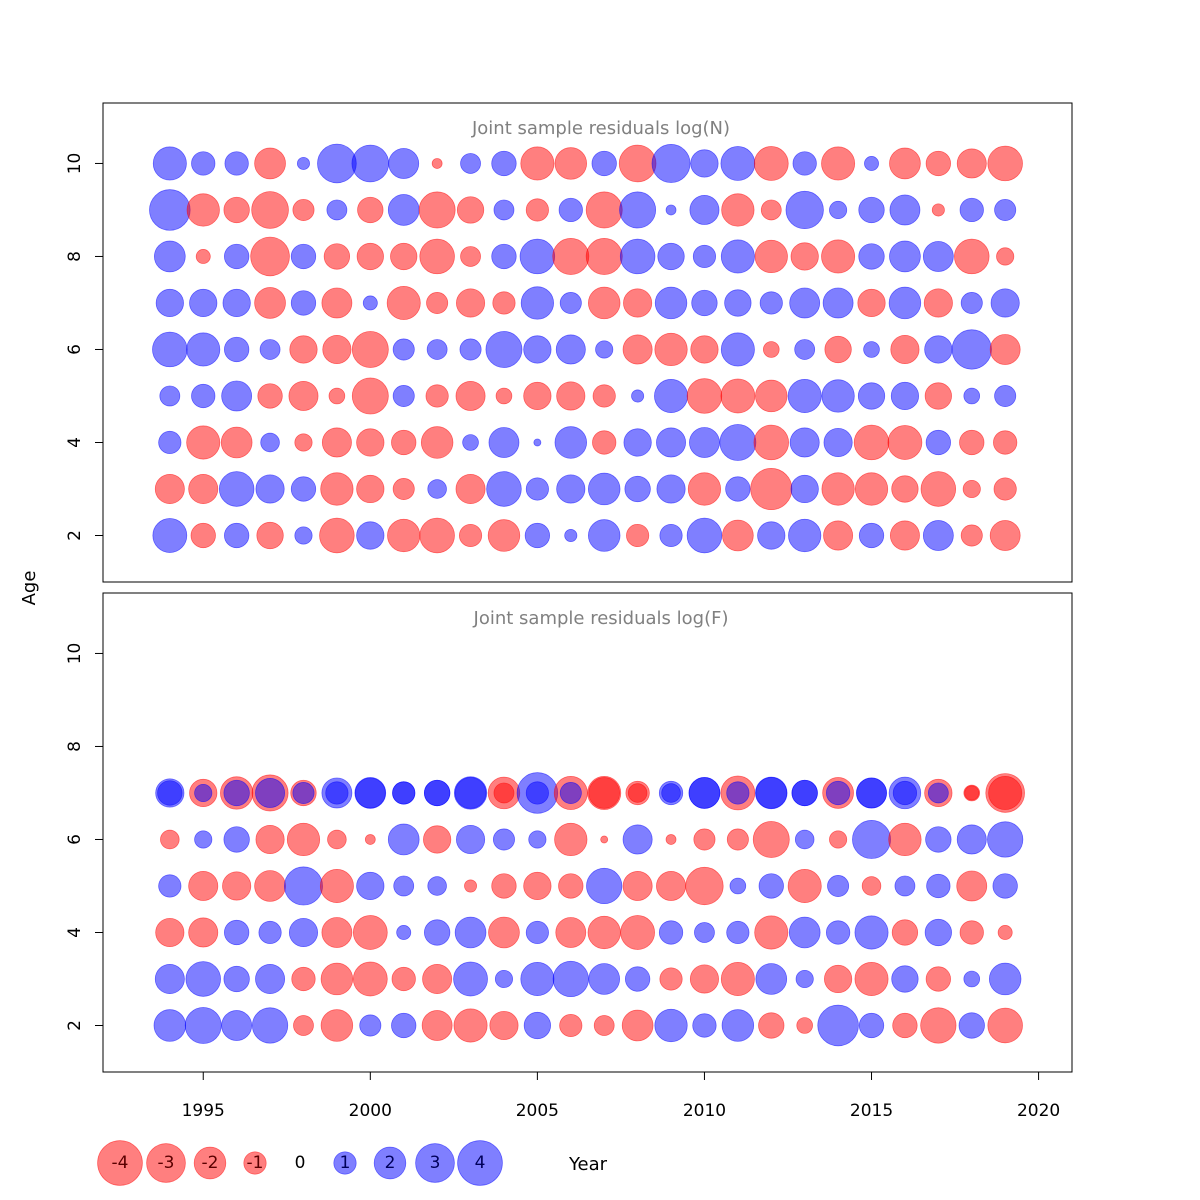 The height and width of the screenshot is (1200, 1200). I want to click on legend-label: 3, so click(435, 1163).